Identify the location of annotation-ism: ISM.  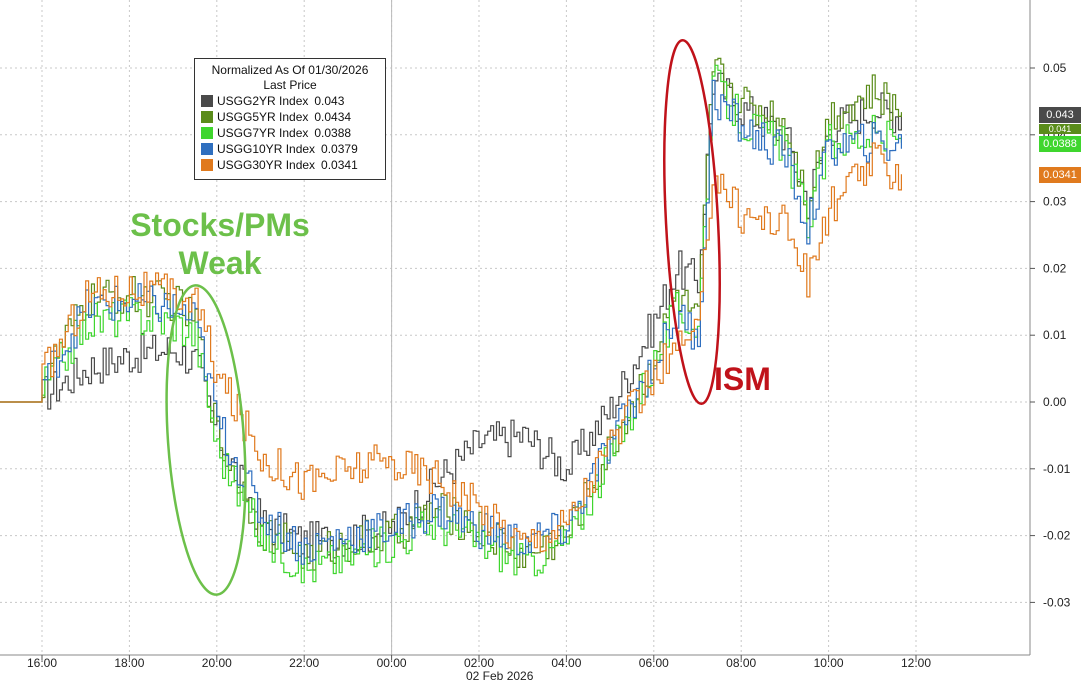
(742, 379).